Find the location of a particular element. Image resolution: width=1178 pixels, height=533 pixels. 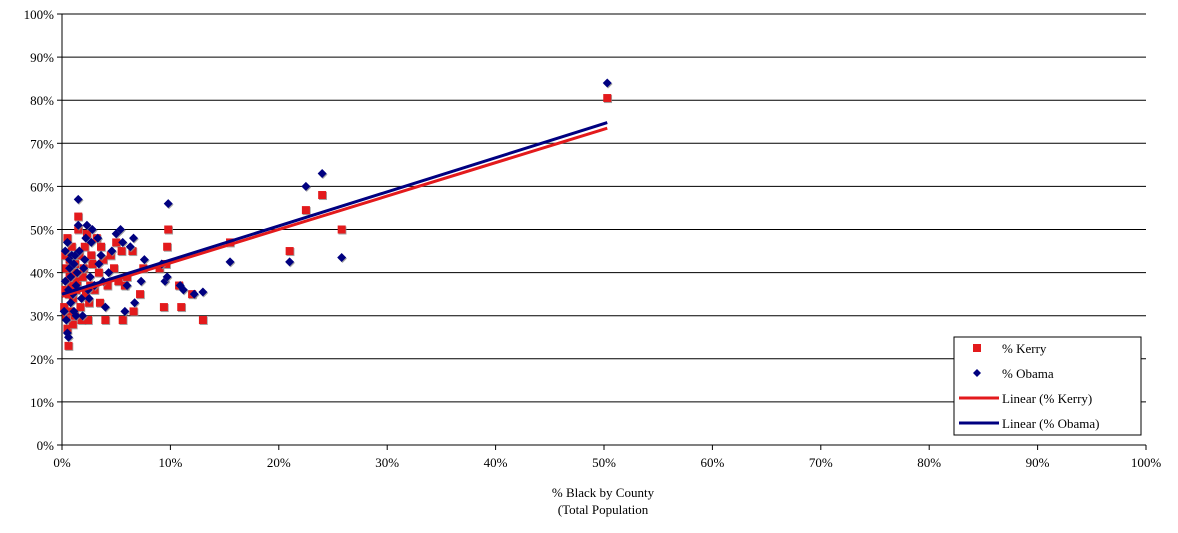

legend-obama-label: % Obama is located at coordinates (1028, 373).